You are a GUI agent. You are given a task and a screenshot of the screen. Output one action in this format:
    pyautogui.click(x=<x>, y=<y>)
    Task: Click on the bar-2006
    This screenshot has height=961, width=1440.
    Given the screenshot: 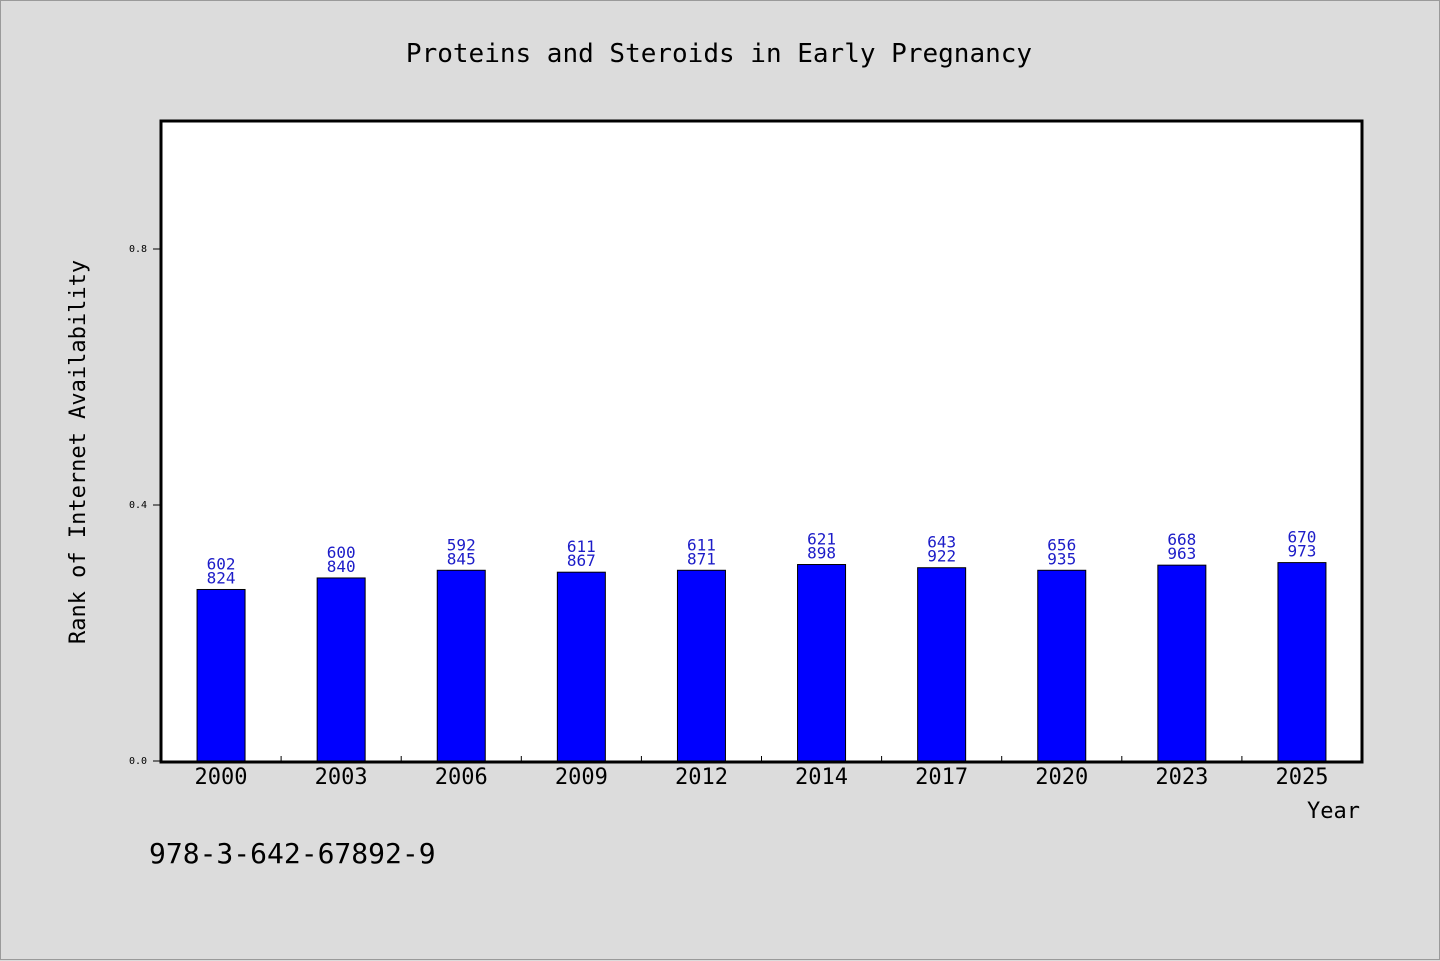 What is the action you would take?
    pyautogui.click(x=461, y=665)
    